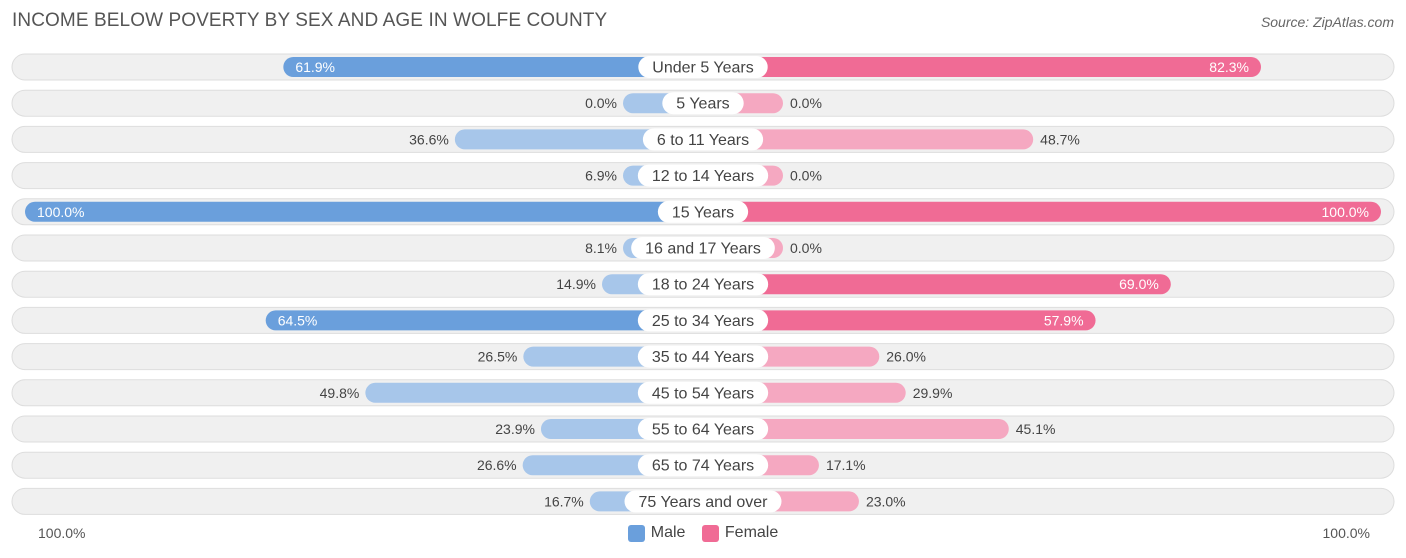 This screenshot has height=558, width=1406. I want to click on value-label-female: 100.0%, so click(1345, 212).